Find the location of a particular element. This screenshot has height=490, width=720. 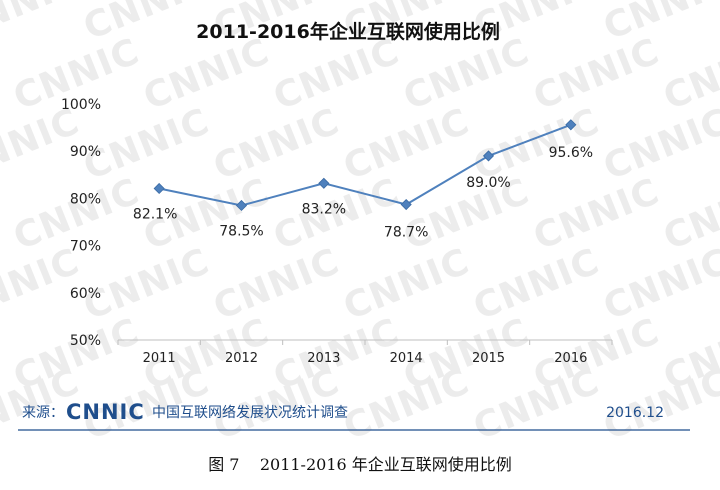

y-tick-label: 100% is located at coordinates (81, 105).